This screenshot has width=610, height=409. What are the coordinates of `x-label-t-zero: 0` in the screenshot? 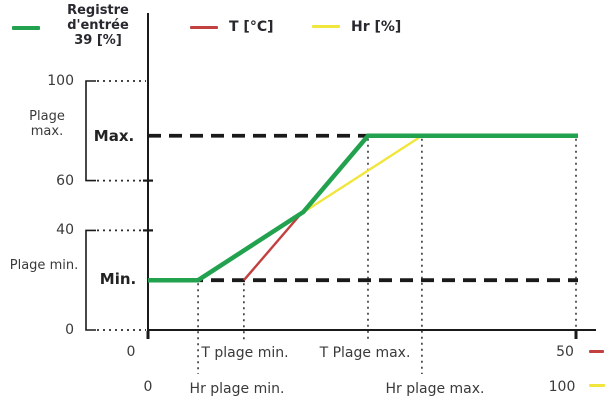 It's located at (131, 352).